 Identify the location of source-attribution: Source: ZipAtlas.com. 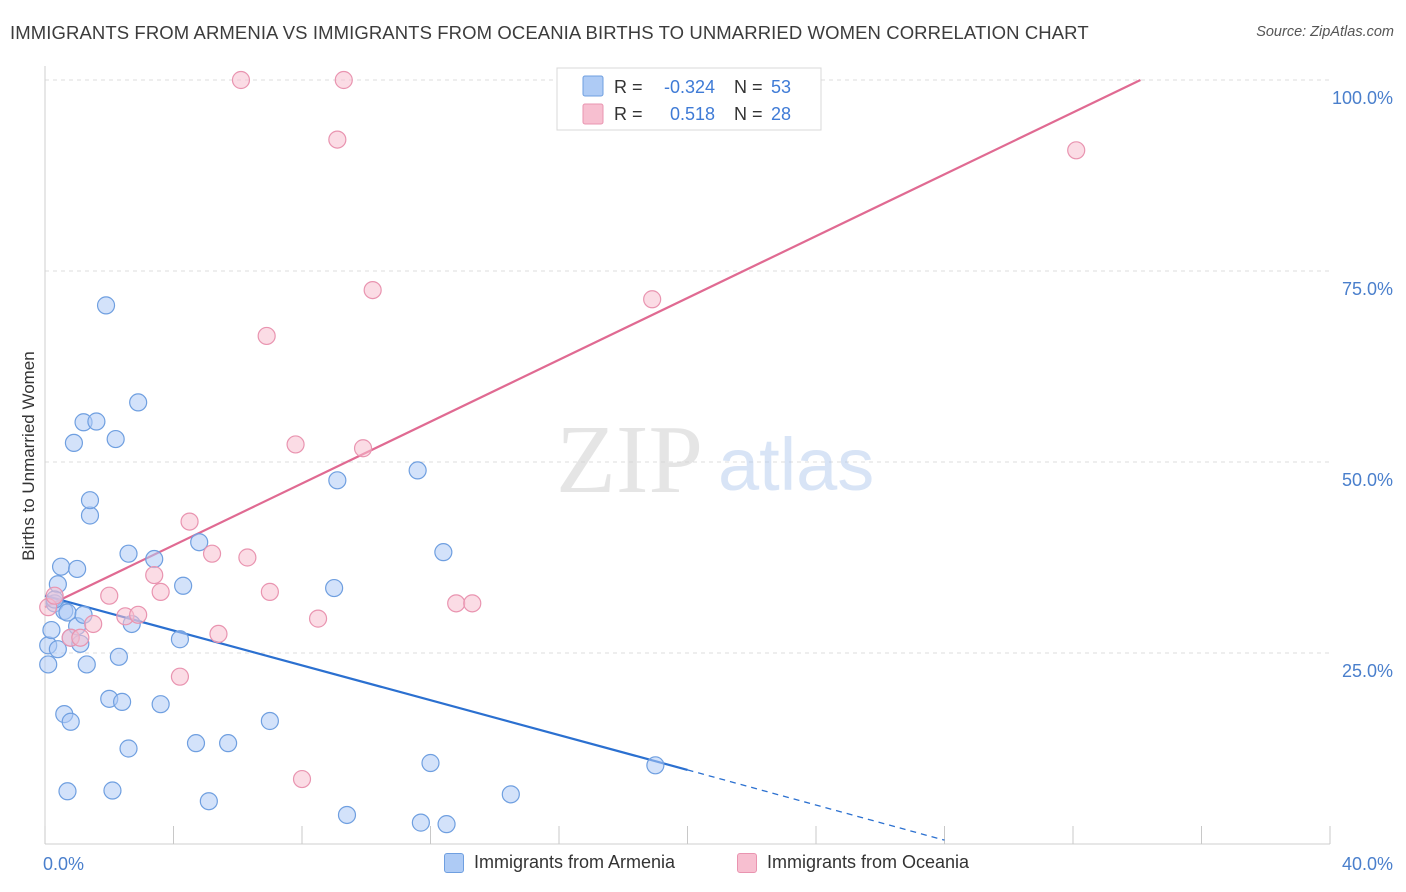
(1325, 32).